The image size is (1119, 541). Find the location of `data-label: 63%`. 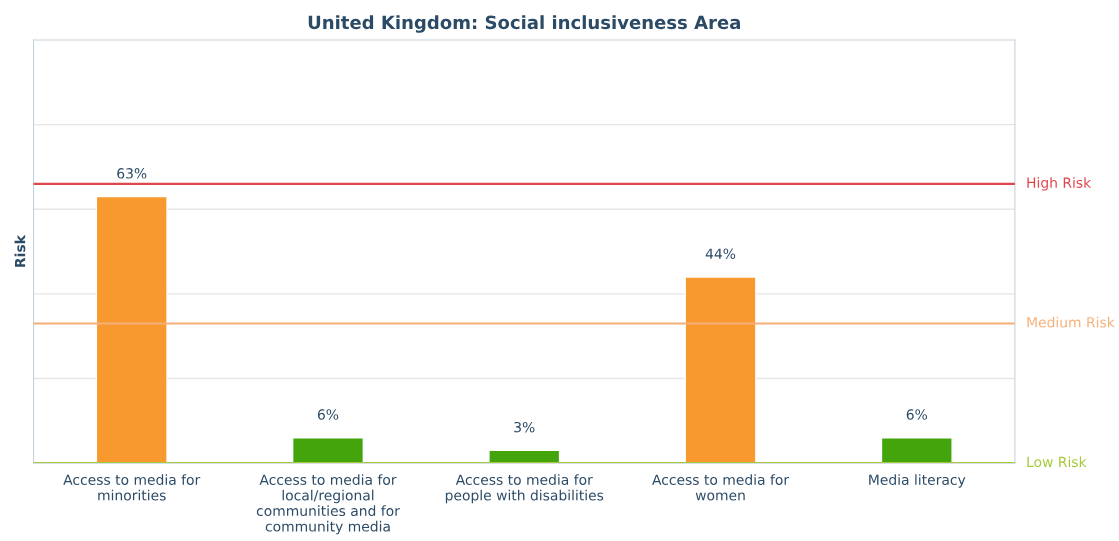

data-label: 63% is located at coordinates (132, 173).